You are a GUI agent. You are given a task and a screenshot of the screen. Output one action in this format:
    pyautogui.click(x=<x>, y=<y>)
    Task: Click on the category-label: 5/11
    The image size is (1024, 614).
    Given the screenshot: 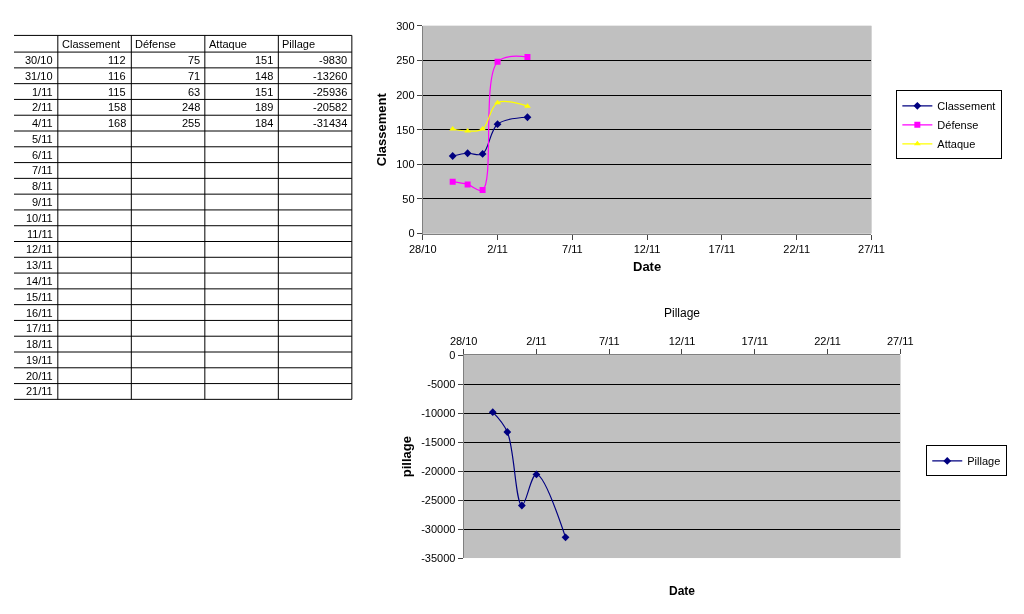 What is the action you would take?
    pyautogui.click(x=42, y=139)
    